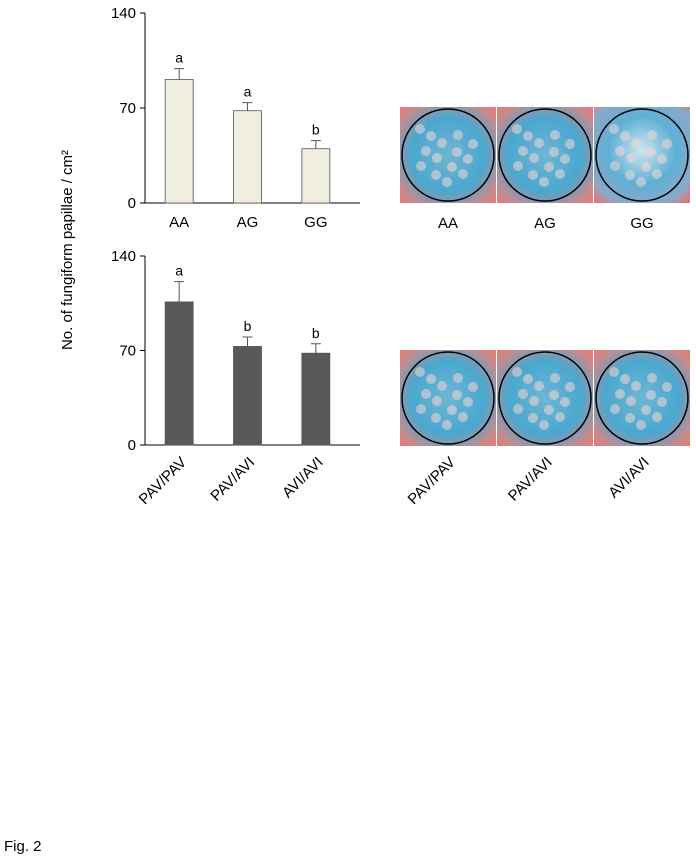  Describe the element at coordinates (179, 222) in the screenshot. I see `x-tick-label: AA` at that location.